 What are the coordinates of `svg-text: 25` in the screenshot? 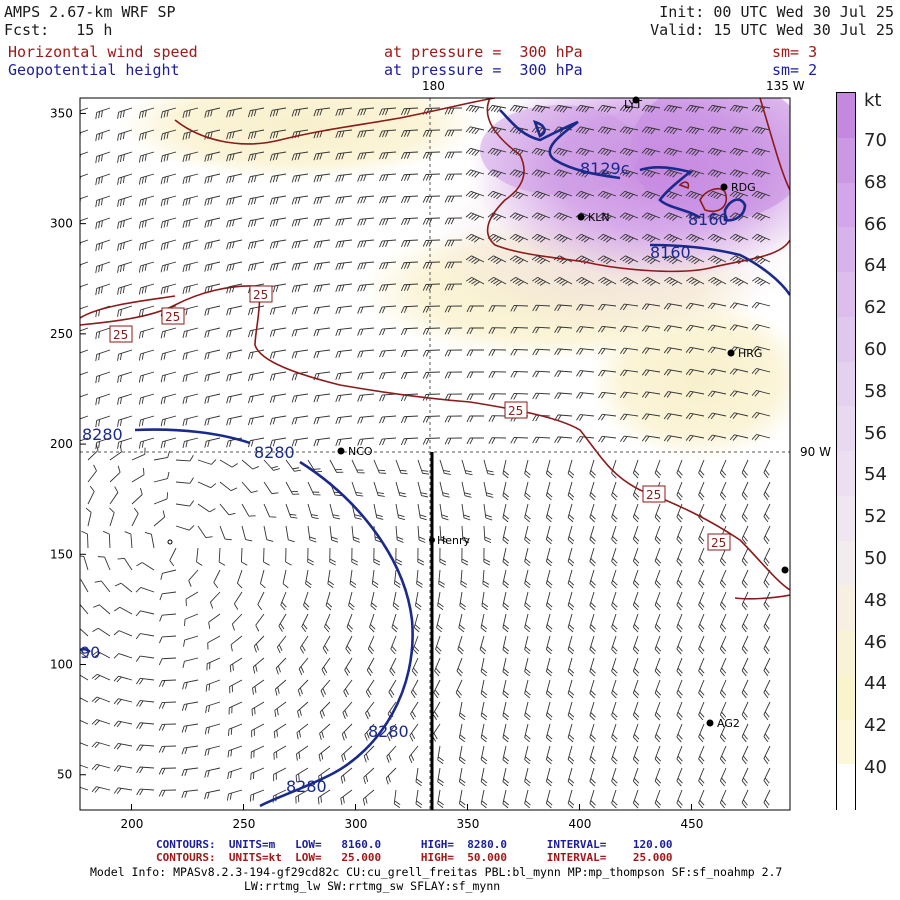 It's located at (515, 411).